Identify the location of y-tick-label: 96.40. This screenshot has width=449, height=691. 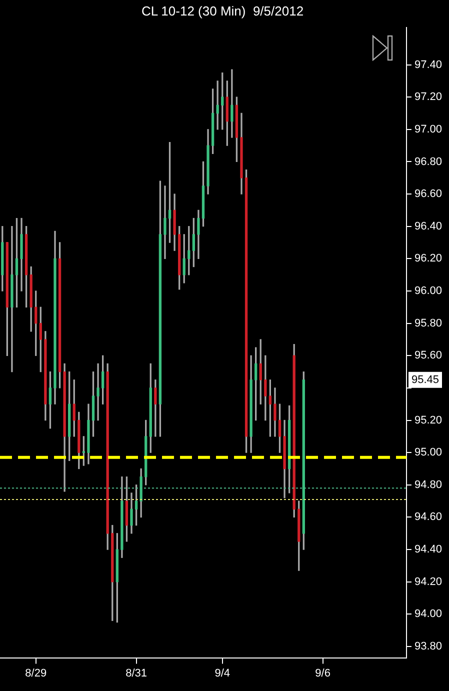
(428, 226).